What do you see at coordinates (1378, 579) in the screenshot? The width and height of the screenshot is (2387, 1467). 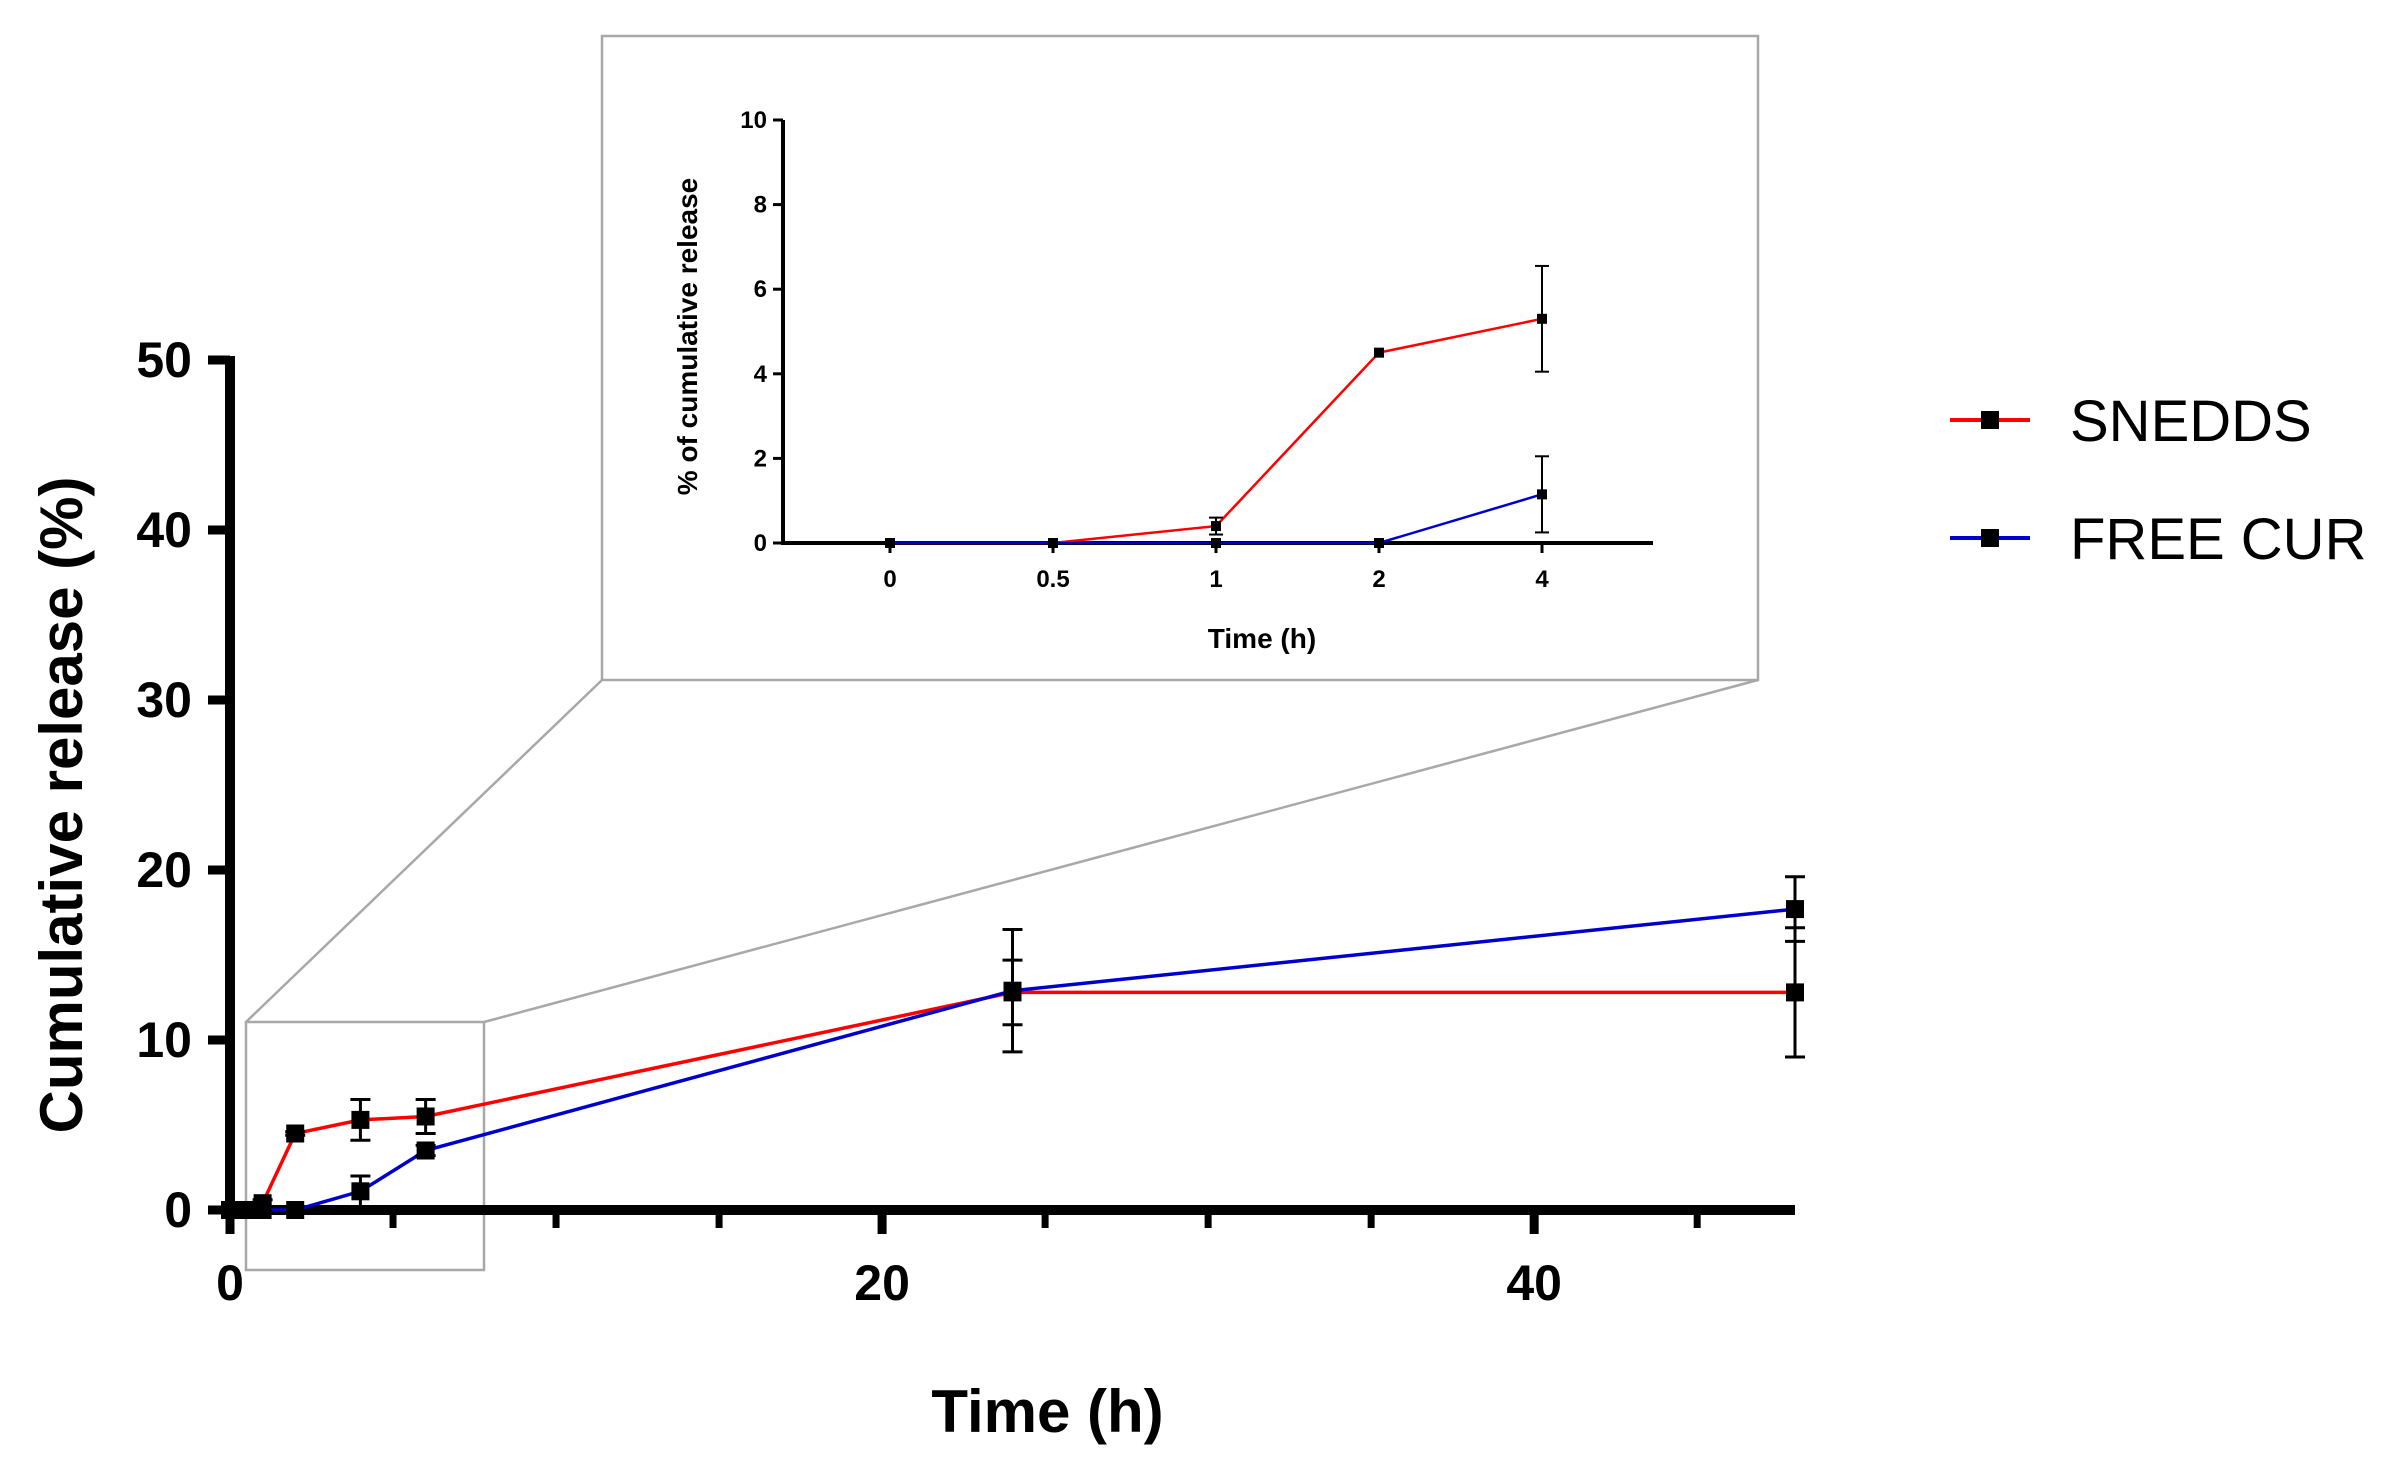 I see `inset-x-tick-label: 2` at bounding box center [1378, 579].